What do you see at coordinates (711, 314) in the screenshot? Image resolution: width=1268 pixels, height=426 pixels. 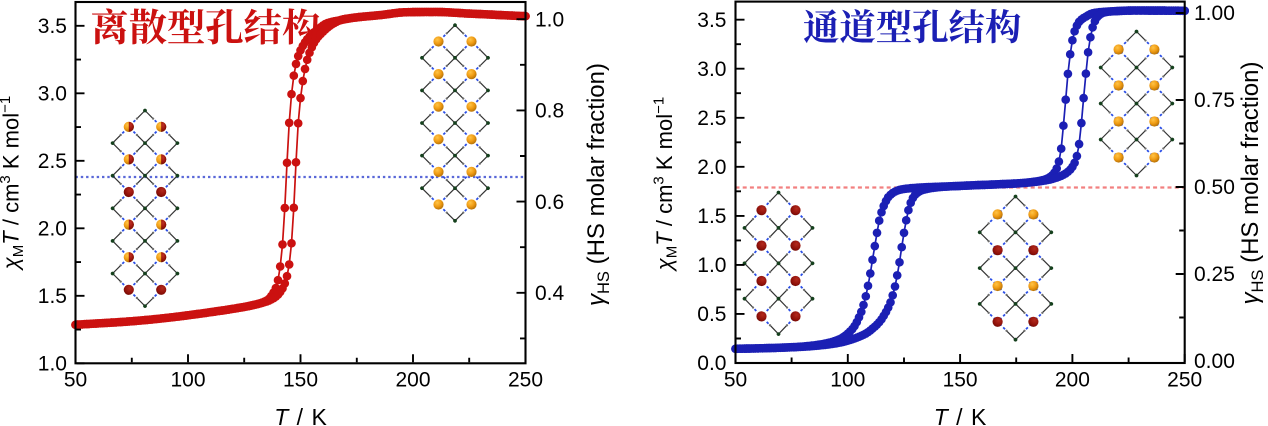 I see `svg-text: 0.5` at bounding box center [711, 314].